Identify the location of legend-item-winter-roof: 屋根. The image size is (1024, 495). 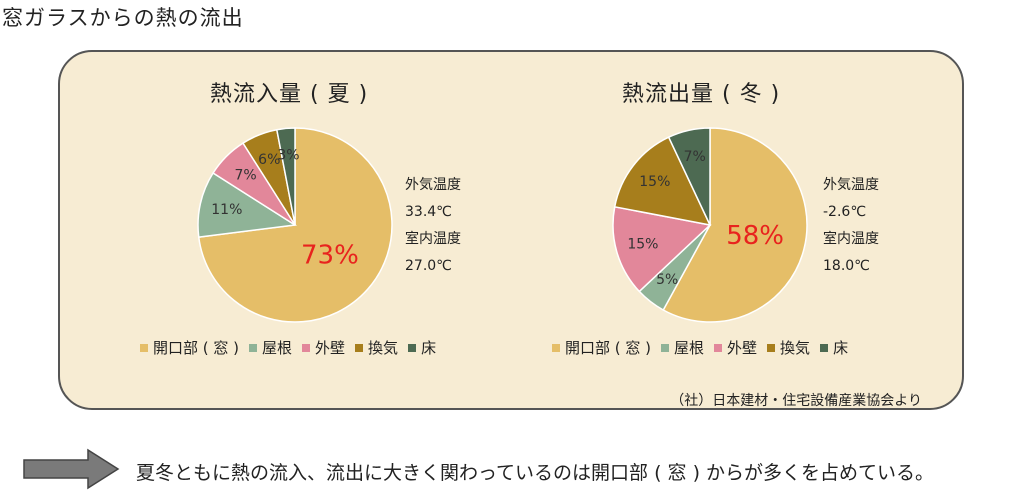
(682, 347).